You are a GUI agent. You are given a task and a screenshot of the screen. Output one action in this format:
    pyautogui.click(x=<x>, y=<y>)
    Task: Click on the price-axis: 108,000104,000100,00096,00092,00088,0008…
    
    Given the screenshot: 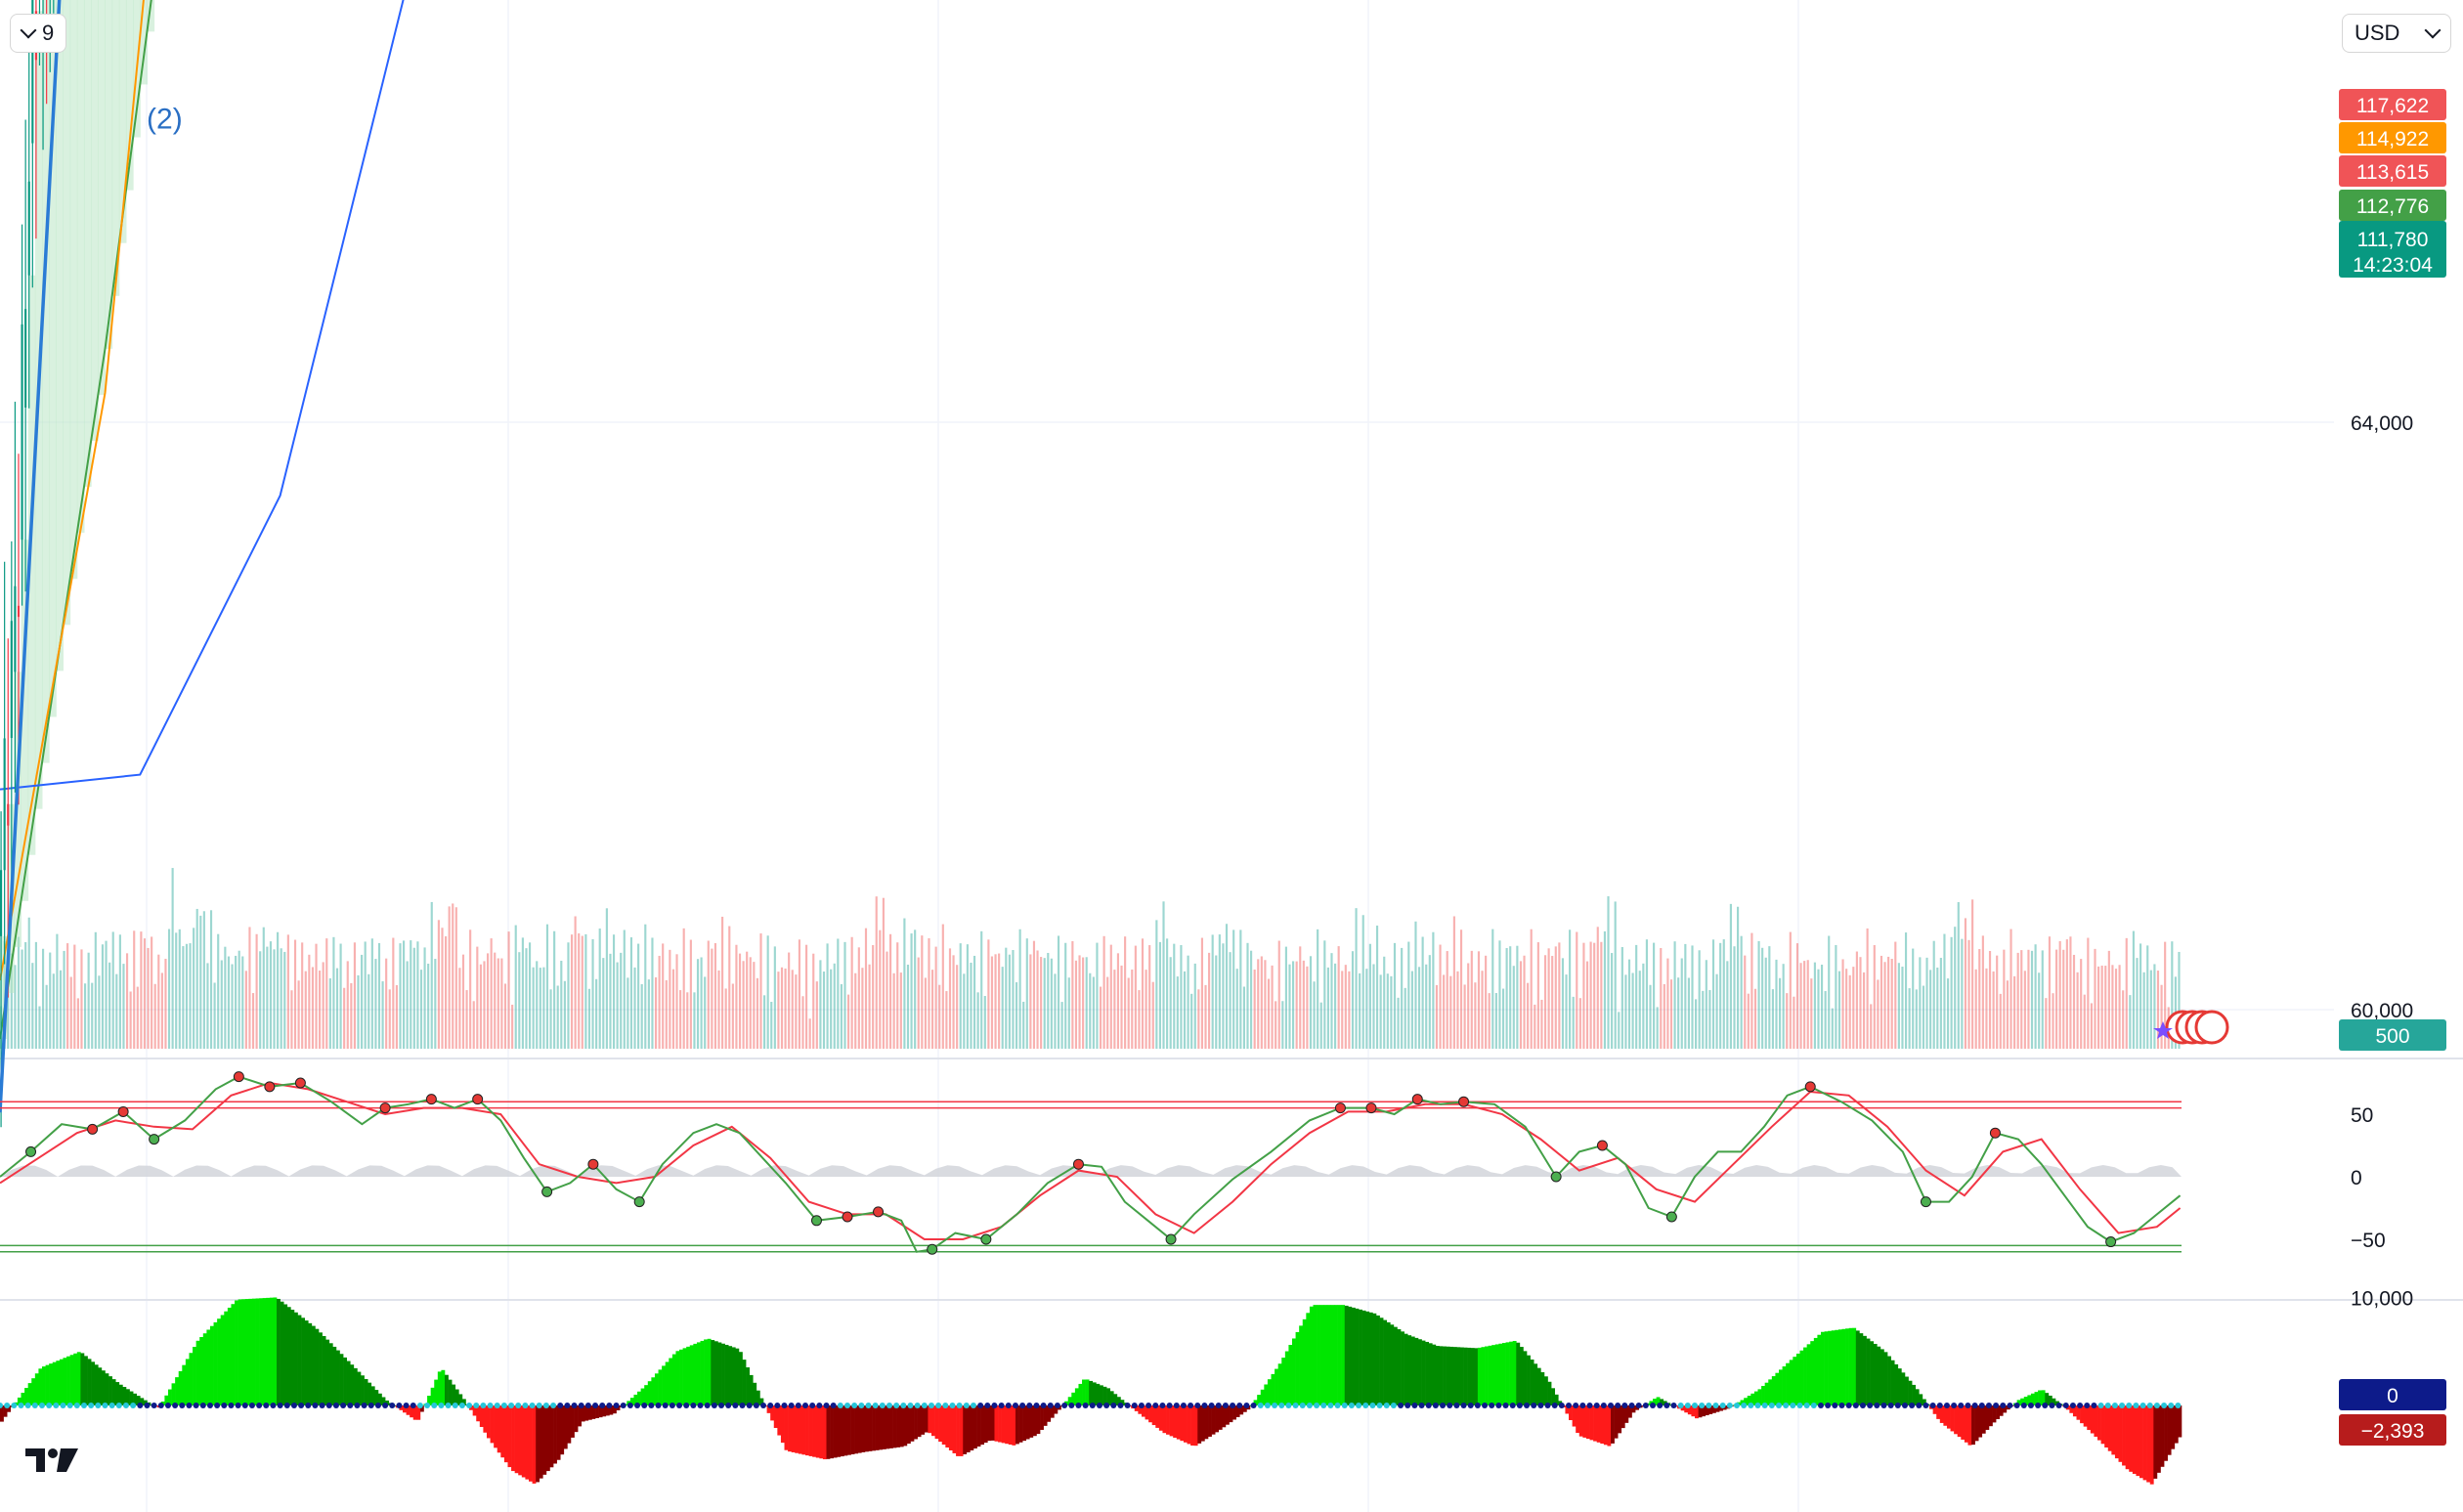 What is the action you would take?
    pyautogui.click(x=2392, y=723)
    